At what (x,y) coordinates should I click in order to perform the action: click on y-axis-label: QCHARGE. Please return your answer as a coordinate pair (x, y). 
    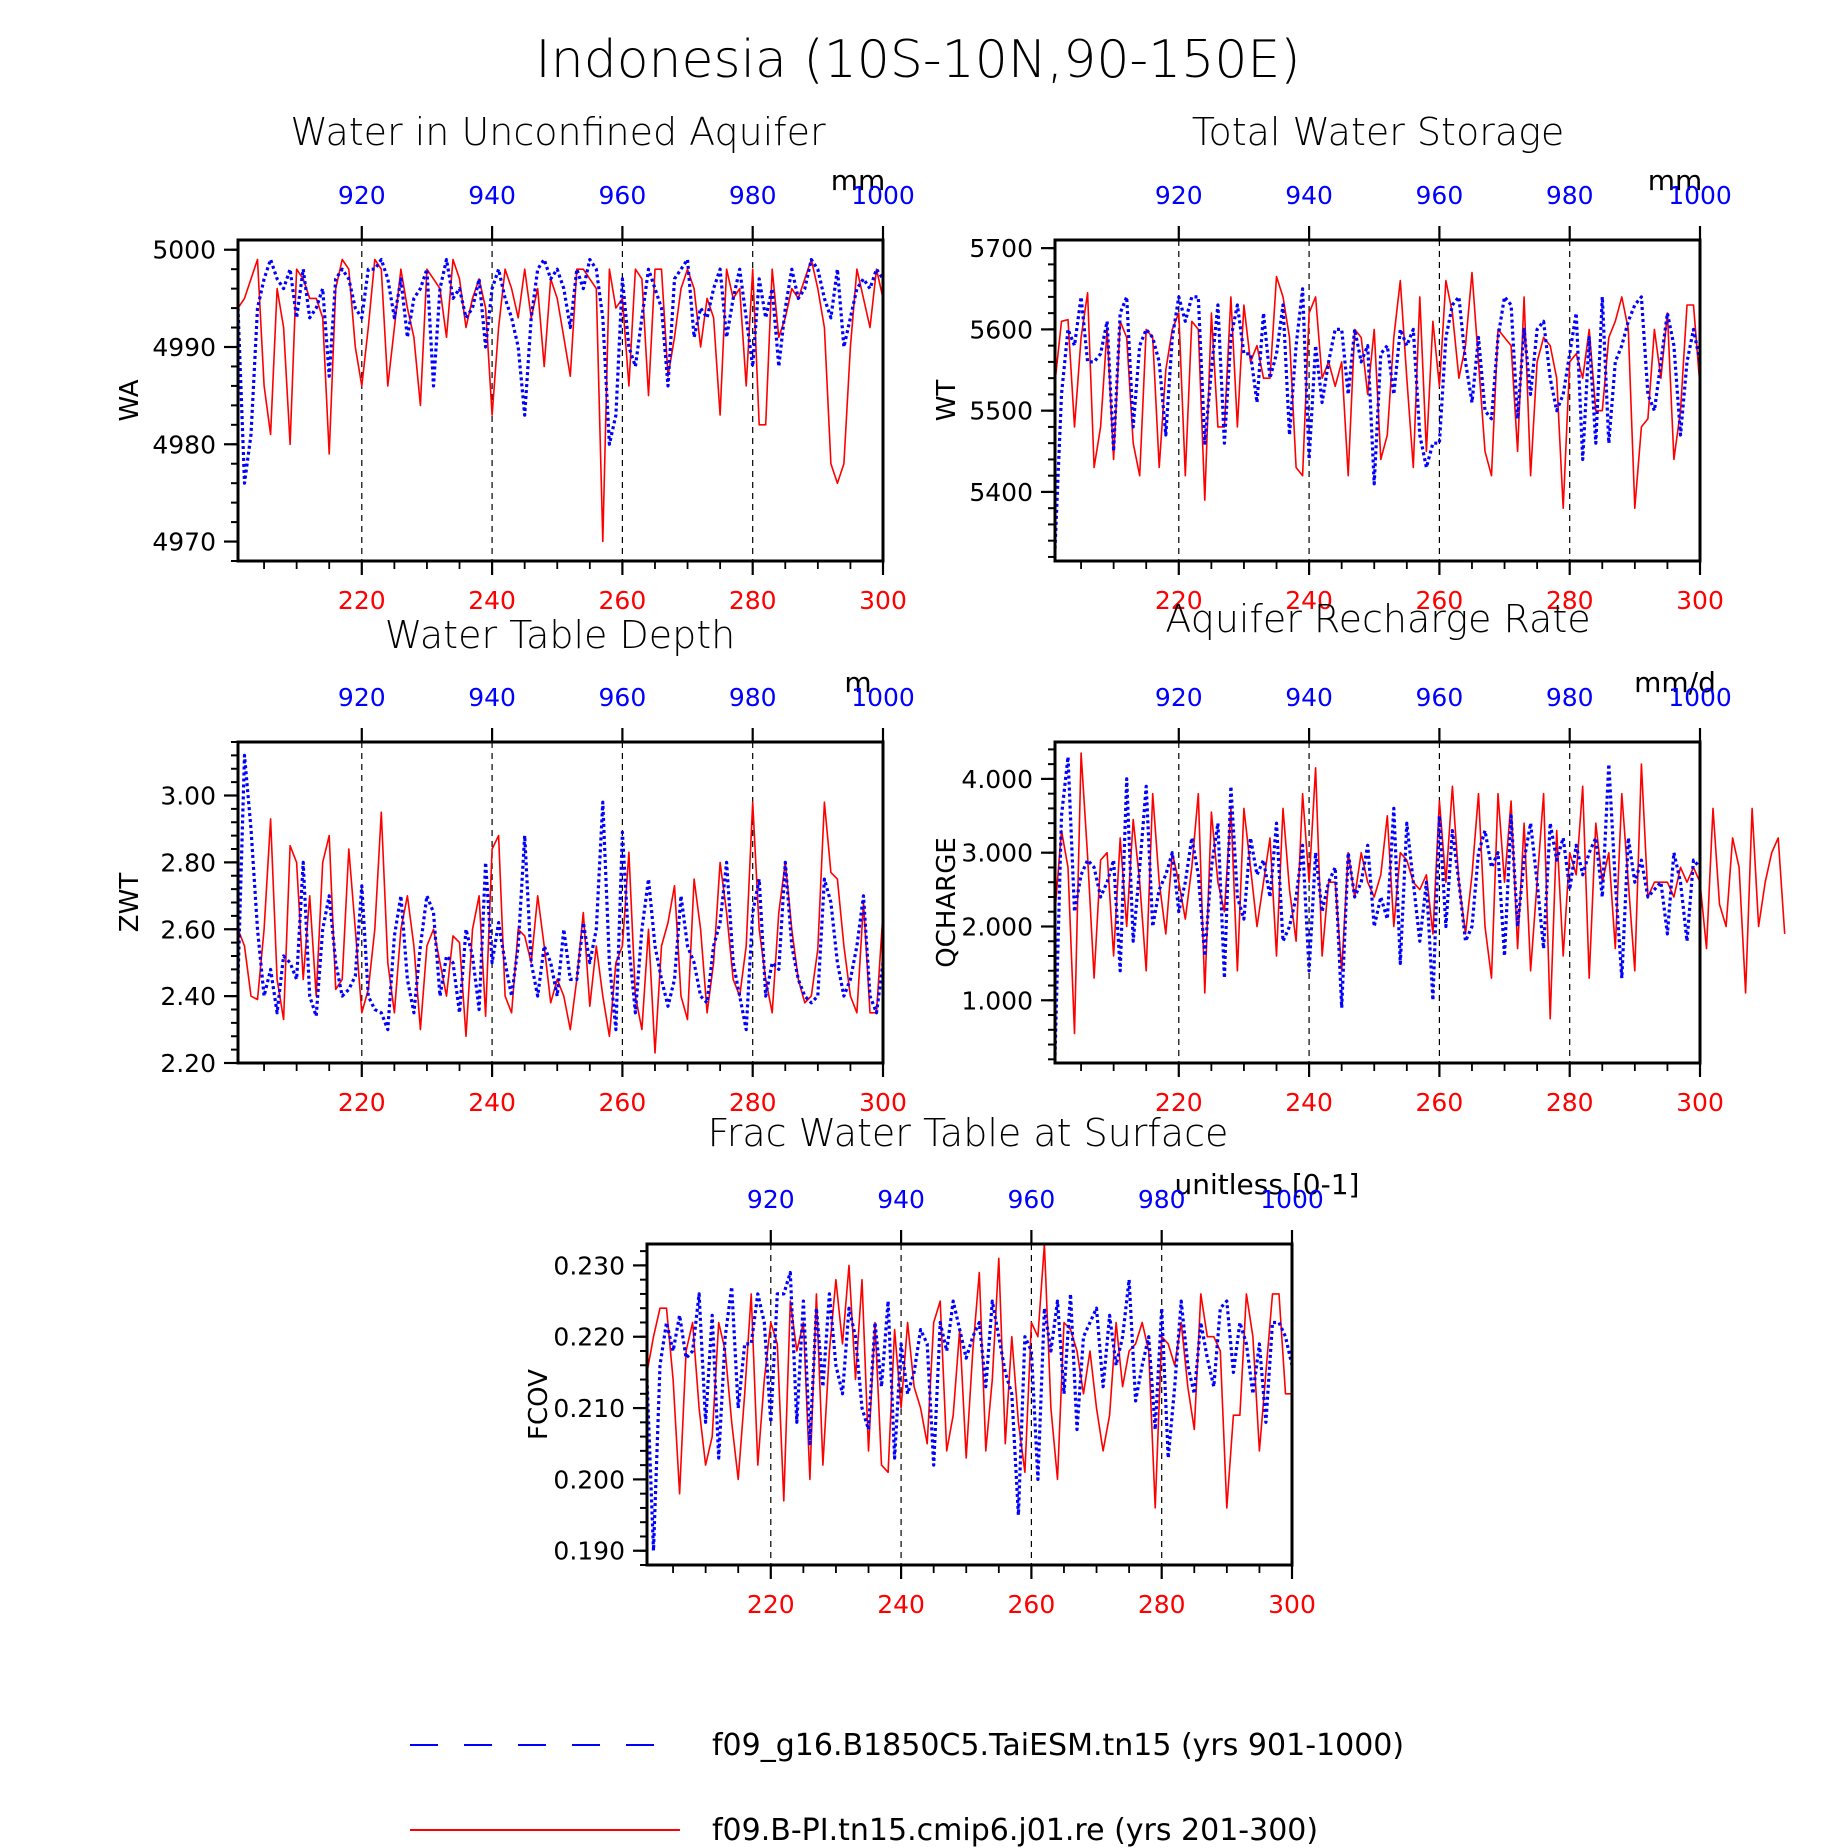
    Looking at the image, I should click on (947, 902).